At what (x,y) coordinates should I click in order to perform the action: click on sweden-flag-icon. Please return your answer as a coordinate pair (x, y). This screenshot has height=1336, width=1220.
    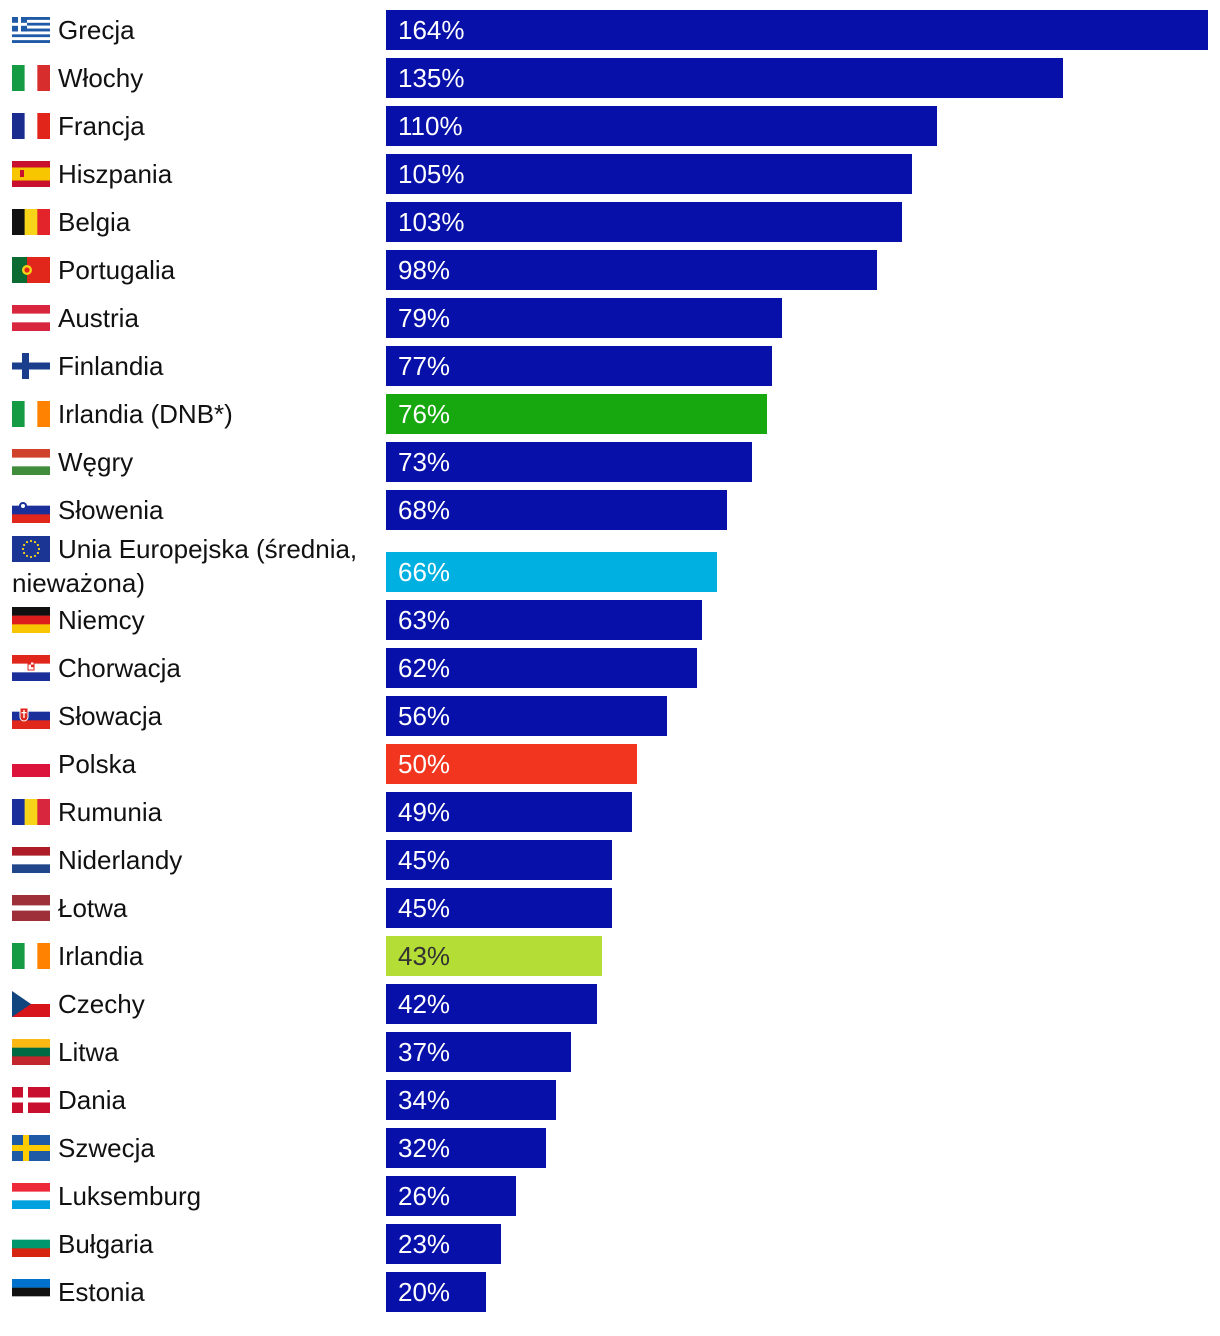
    Looking at the image, I should click on (31, 1148).